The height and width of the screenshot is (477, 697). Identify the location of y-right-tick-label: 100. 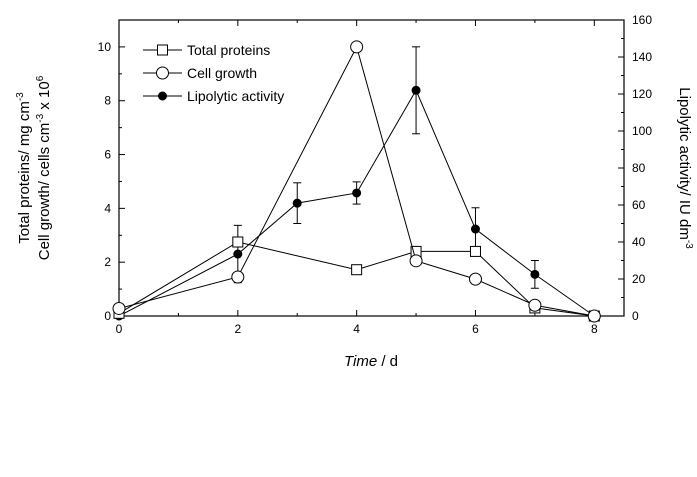
(642, 131).